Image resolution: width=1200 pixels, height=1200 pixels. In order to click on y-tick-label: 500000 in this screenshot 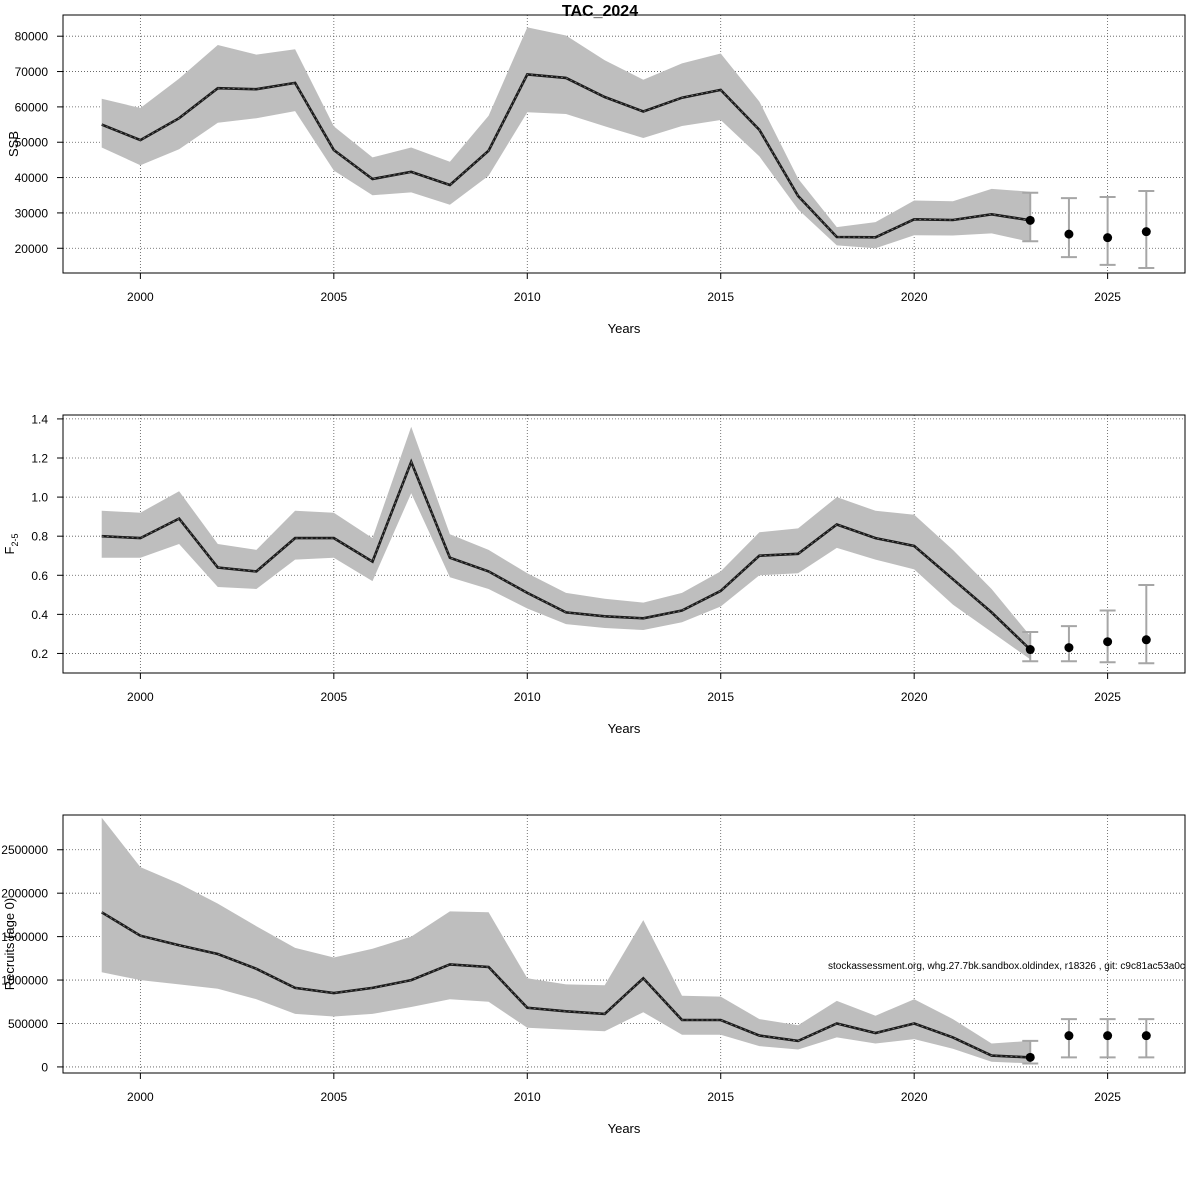, I will do `click(28, 1024)`.